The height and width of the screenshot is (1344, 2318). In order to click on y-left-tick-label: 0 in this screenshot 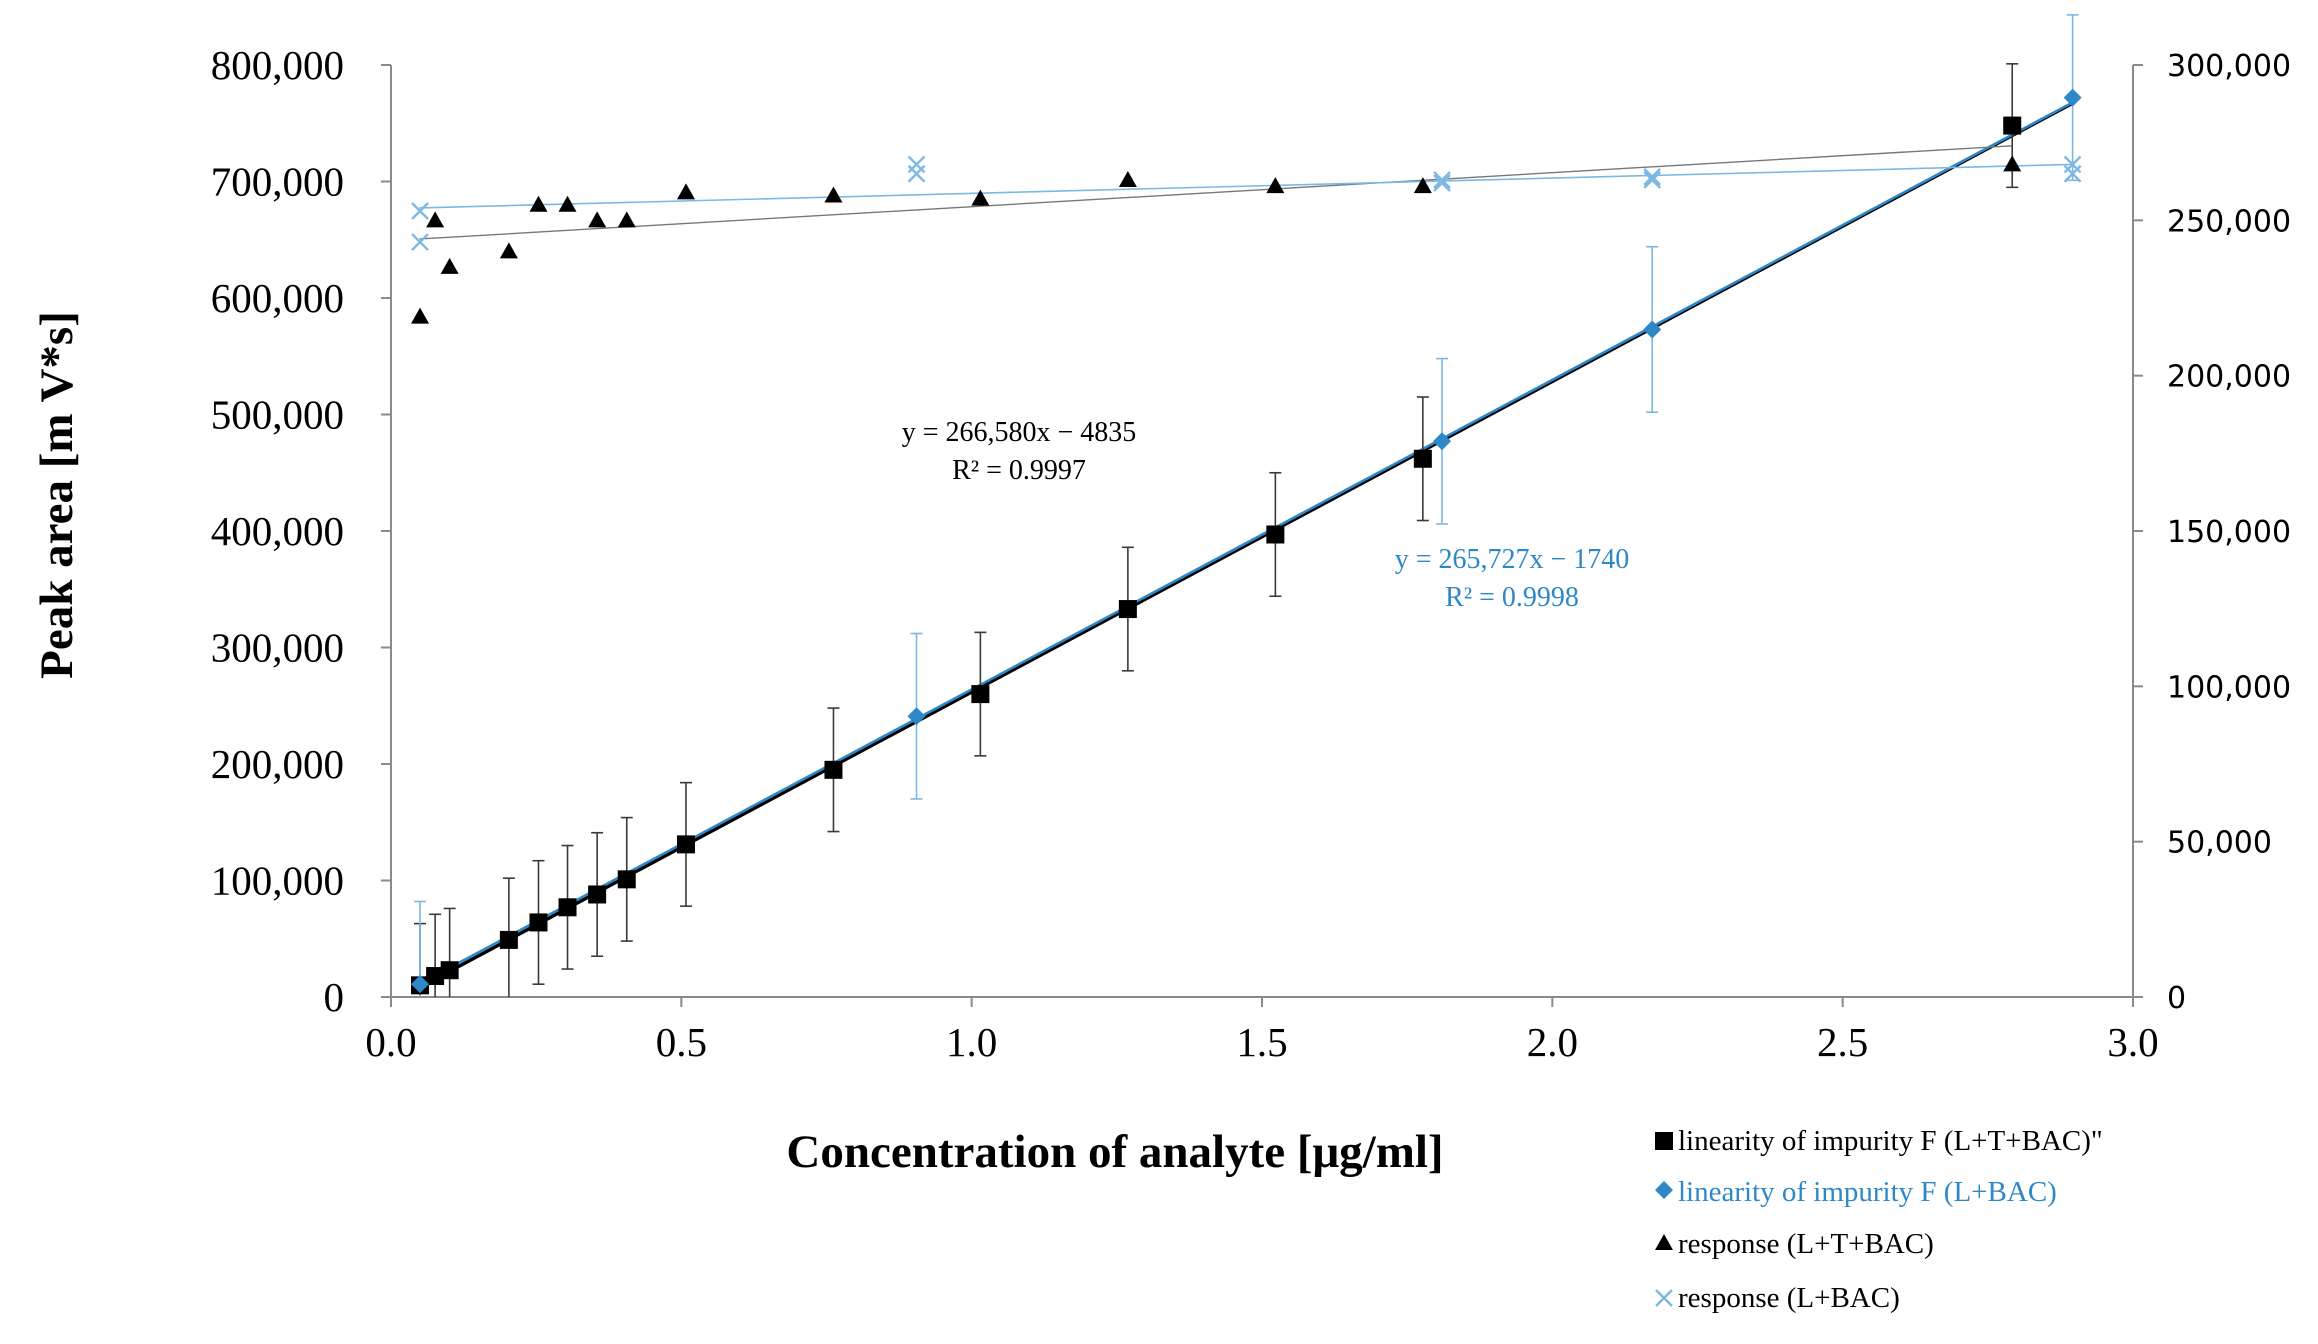, I will do `click(334, 997)`.